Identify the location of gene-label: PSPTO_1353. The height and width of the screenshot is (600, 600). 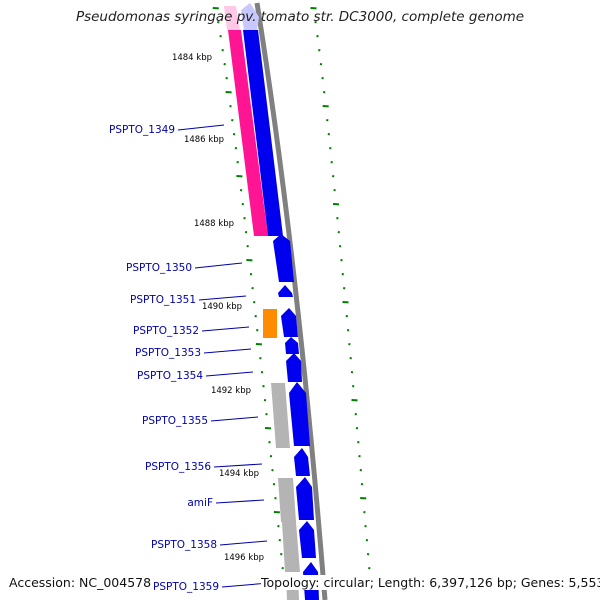
(168, 353).